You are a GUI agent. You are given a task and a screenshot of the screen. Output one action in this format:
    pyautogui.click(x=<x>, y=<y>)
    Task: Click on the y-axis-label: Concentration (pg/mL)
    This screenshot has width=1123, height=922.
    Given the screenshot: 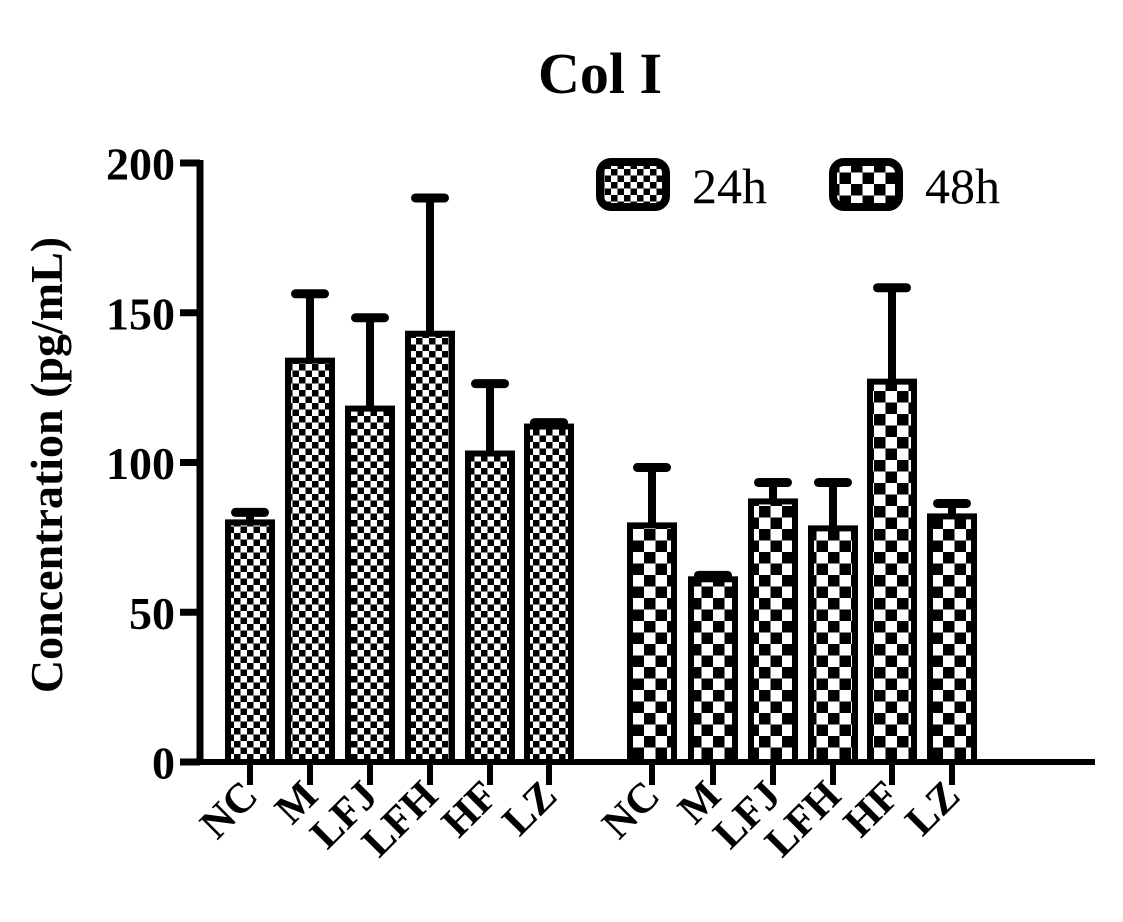 What is the action you would take?
    pyautogui.click(x=46, y=465)
    